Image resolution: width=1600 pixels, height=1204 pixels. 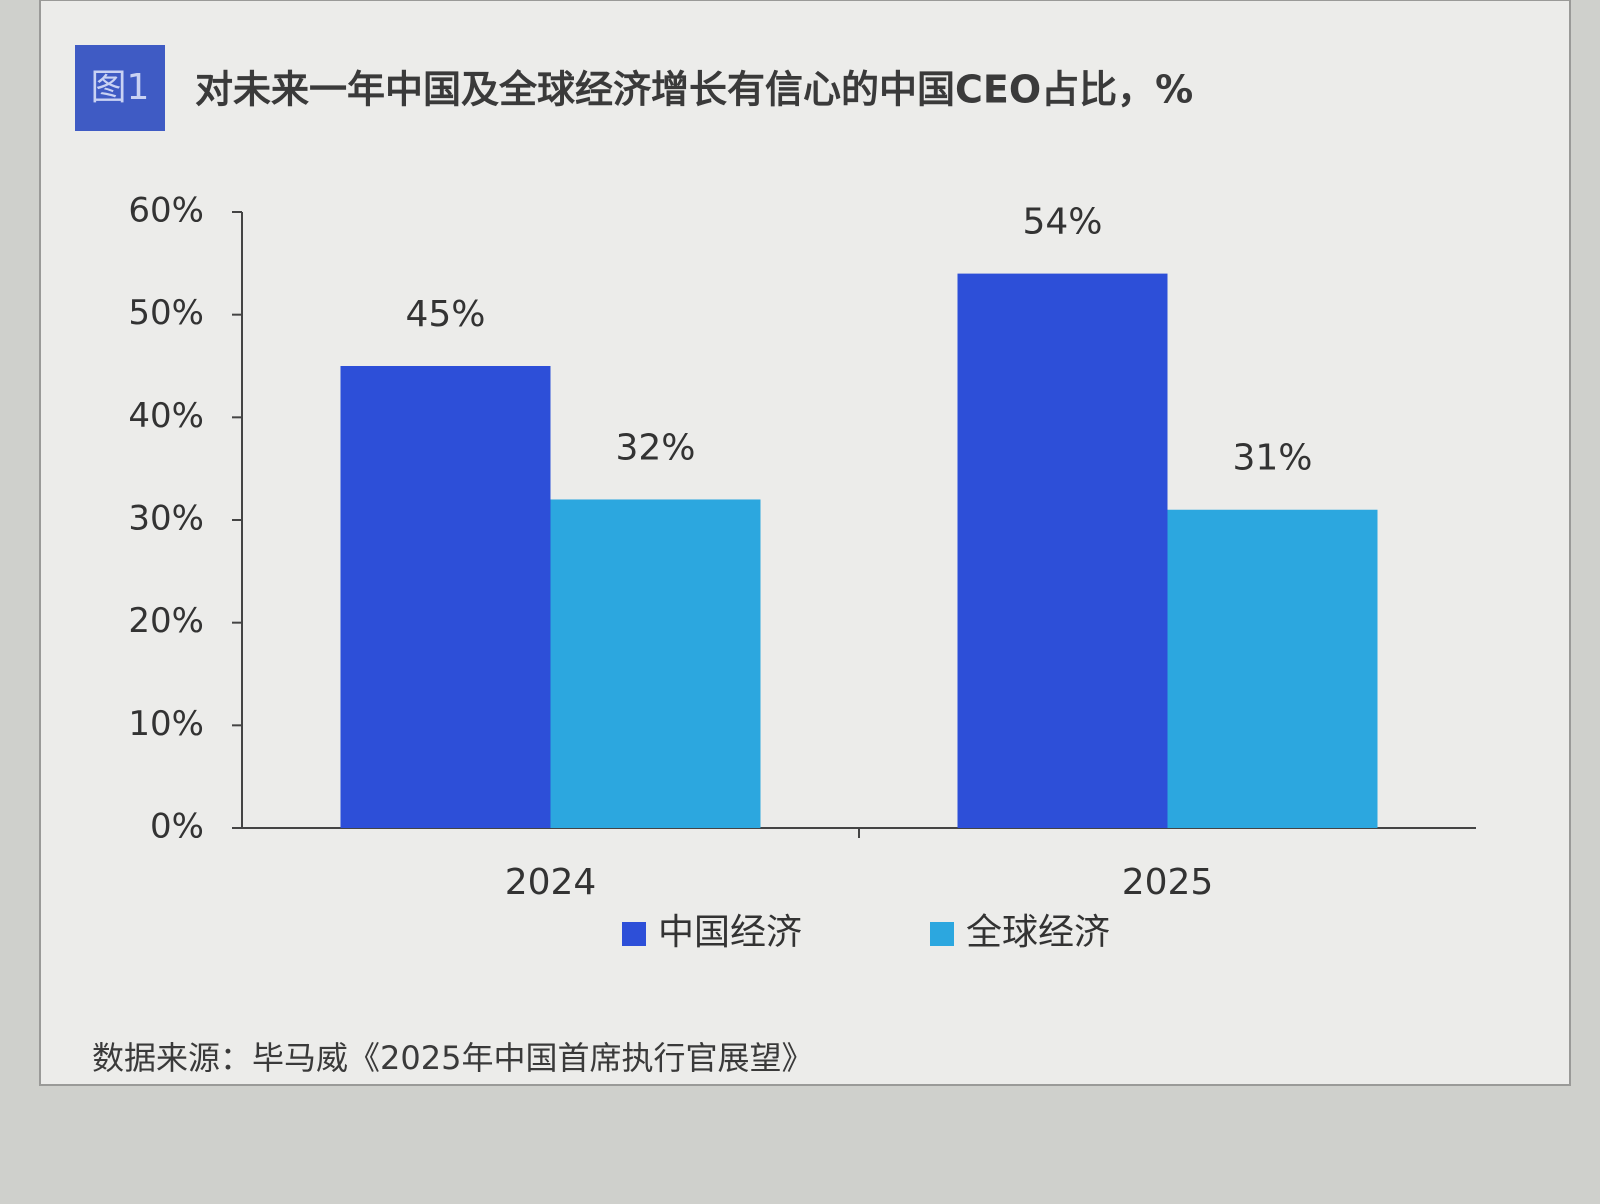 I want to click on y-tick-label: 50%, so click(x=166, y=313).